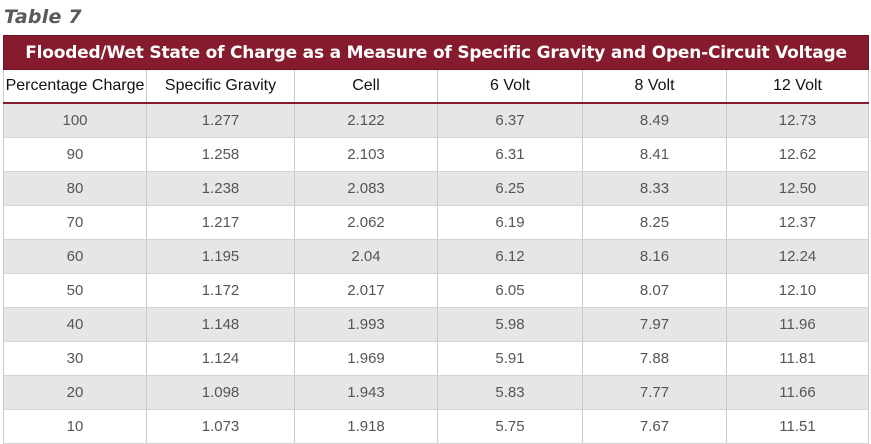 The width and height of the screenshot is (871, 444). What do you see at coordinates (654, 86) in the screenshot?
I see `column-header-8-volt: 8 Volt` at bounding box center [654, 86].